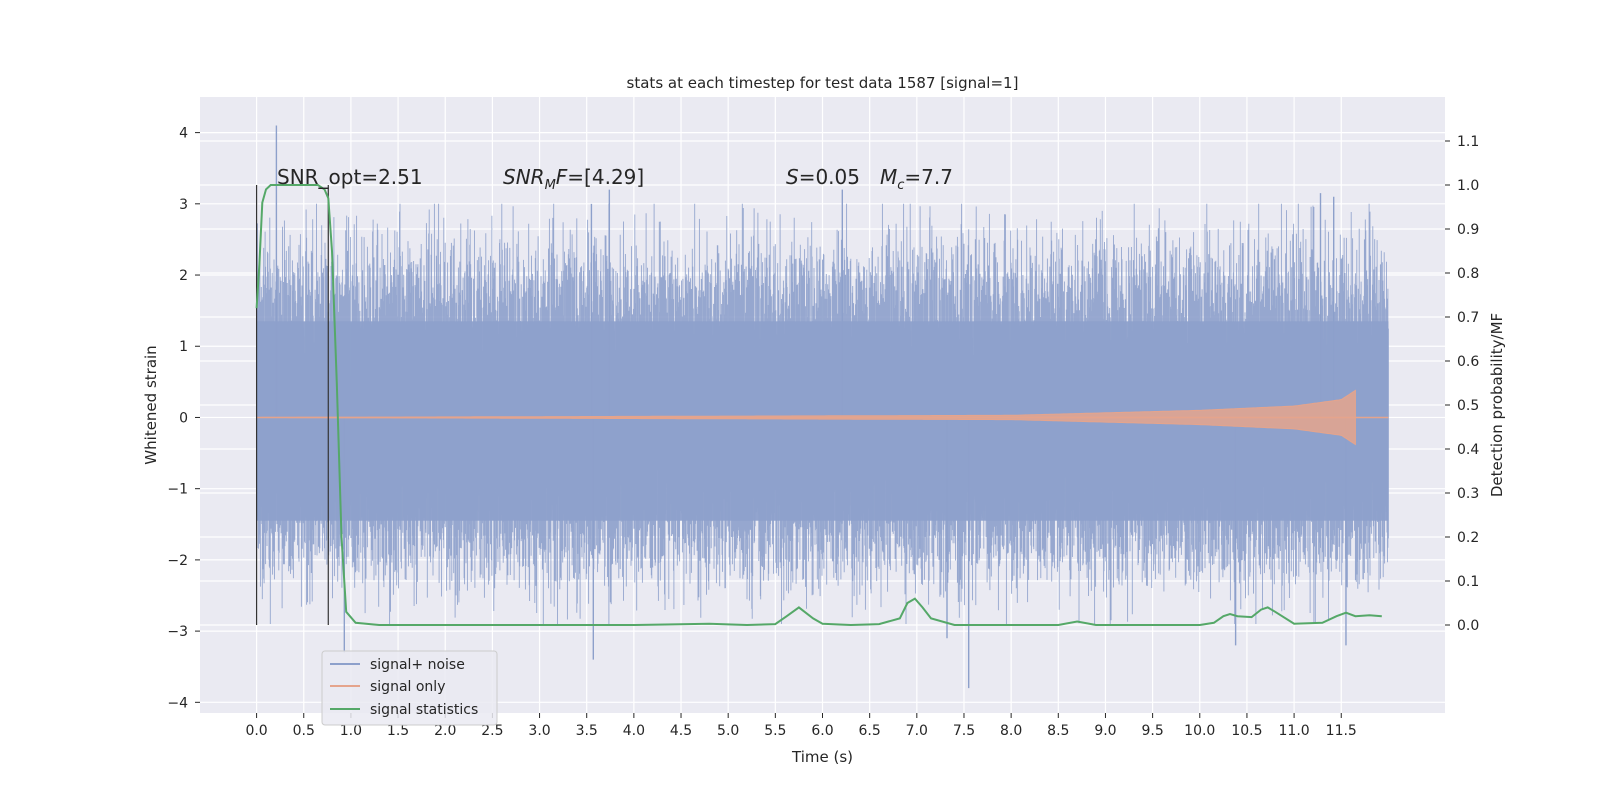 This screenshot has width=1600, height=800. Describe the element at coordinates (1294, 731) in the screenshot. I see `x-tick-label: 11.0` at that location.